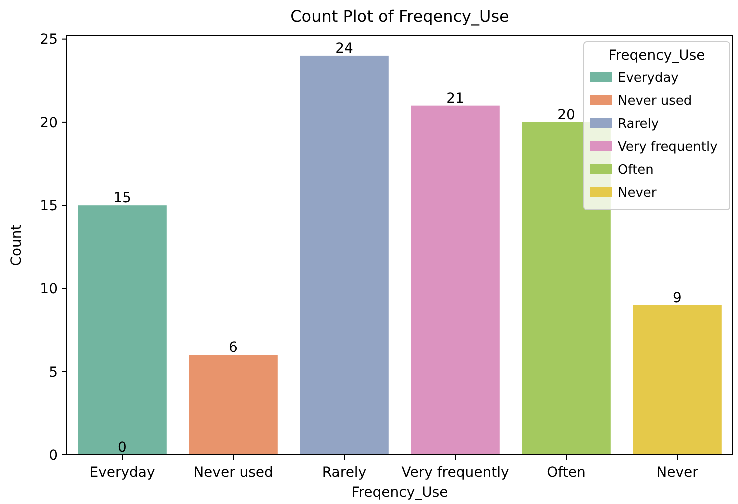 The width and height of the screenshot is (738, 504). What do you see at coordinates (234, 473) in the screenshot?
I see `x-tick-label: Never used` at bounding box center [234, 473].